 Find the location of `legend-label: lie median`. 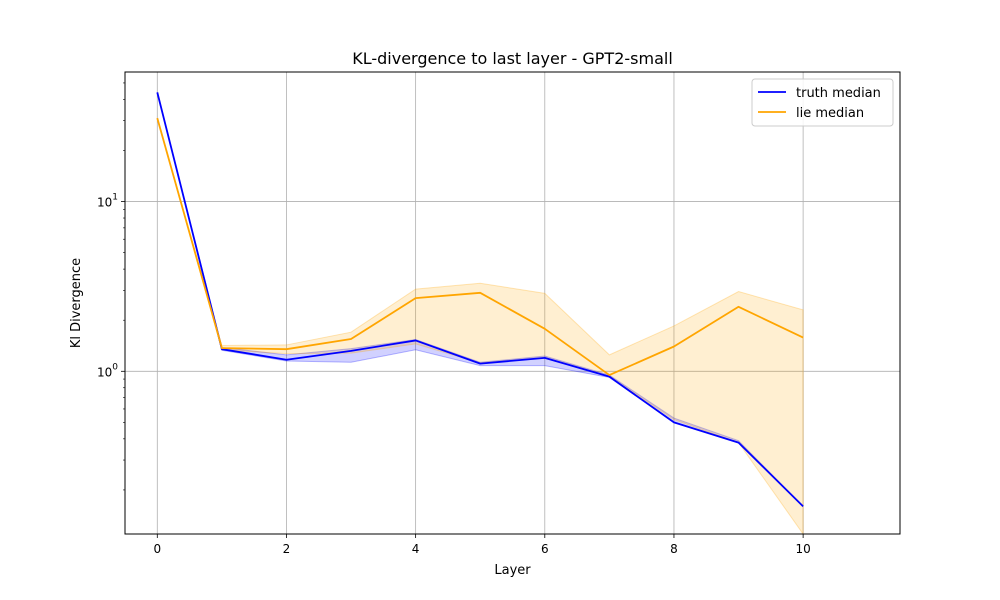

legend-label: lie median is located at coordinates (830, 113).